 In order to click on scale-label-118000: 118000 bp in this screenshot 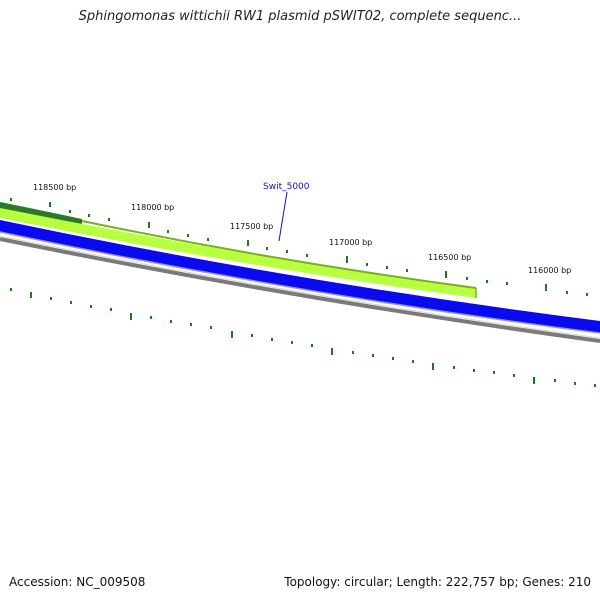, I will do `click(152, 207)`.